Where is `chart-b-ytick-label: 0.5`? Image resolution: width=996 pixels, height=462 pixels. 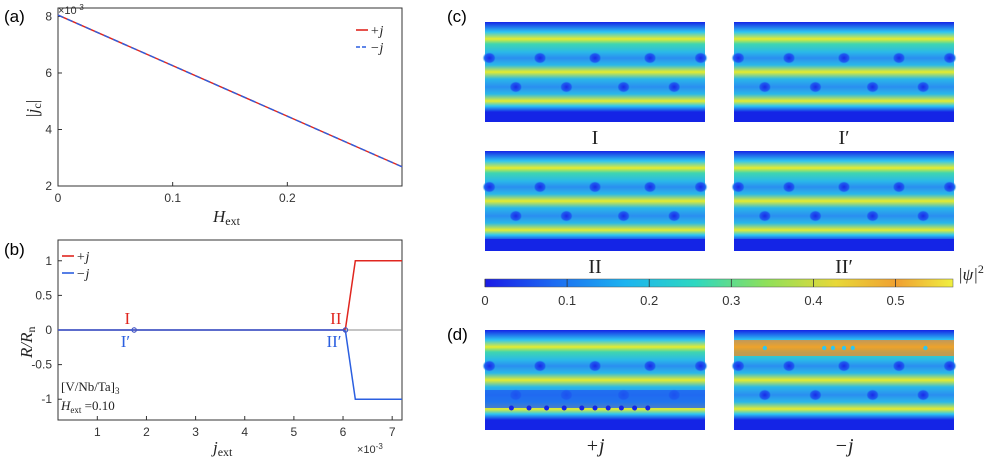
chart-b-ytick-label: 0.5 is located at coordinates (43, 295).